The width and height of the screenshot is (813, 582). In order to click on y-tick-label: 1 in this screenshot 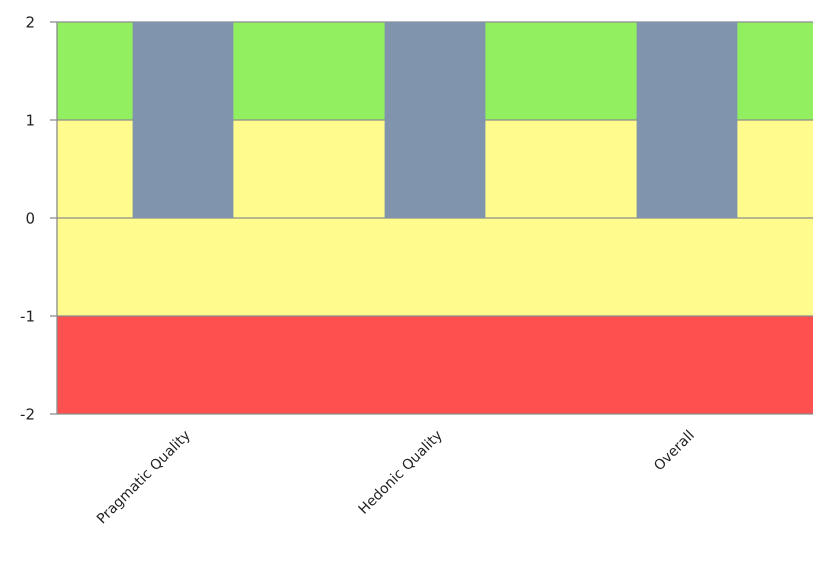, I will do `click(30, 120)`.